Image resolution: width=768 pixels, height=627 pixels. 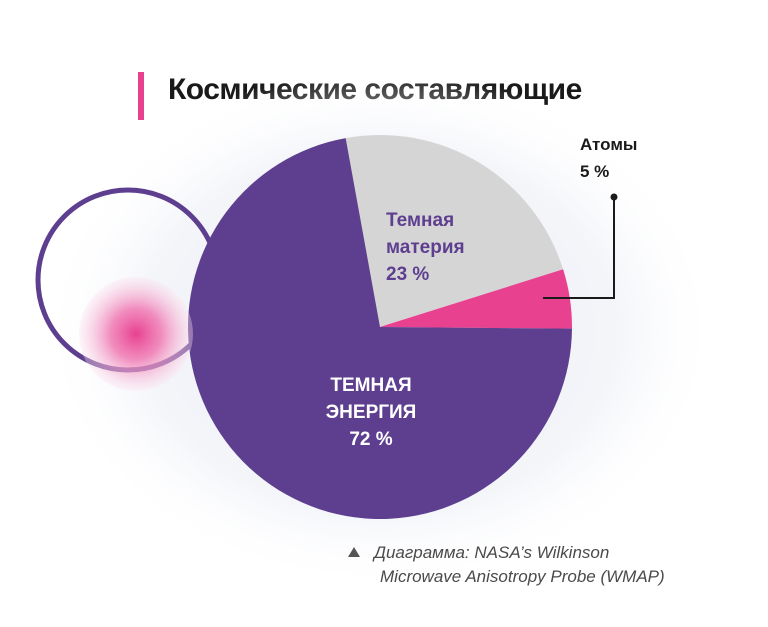 What do you see at coordinates (594, 171) in the screenshot?
I see `slice-value-label-1: 5 %` at bounding box center [594, 171].